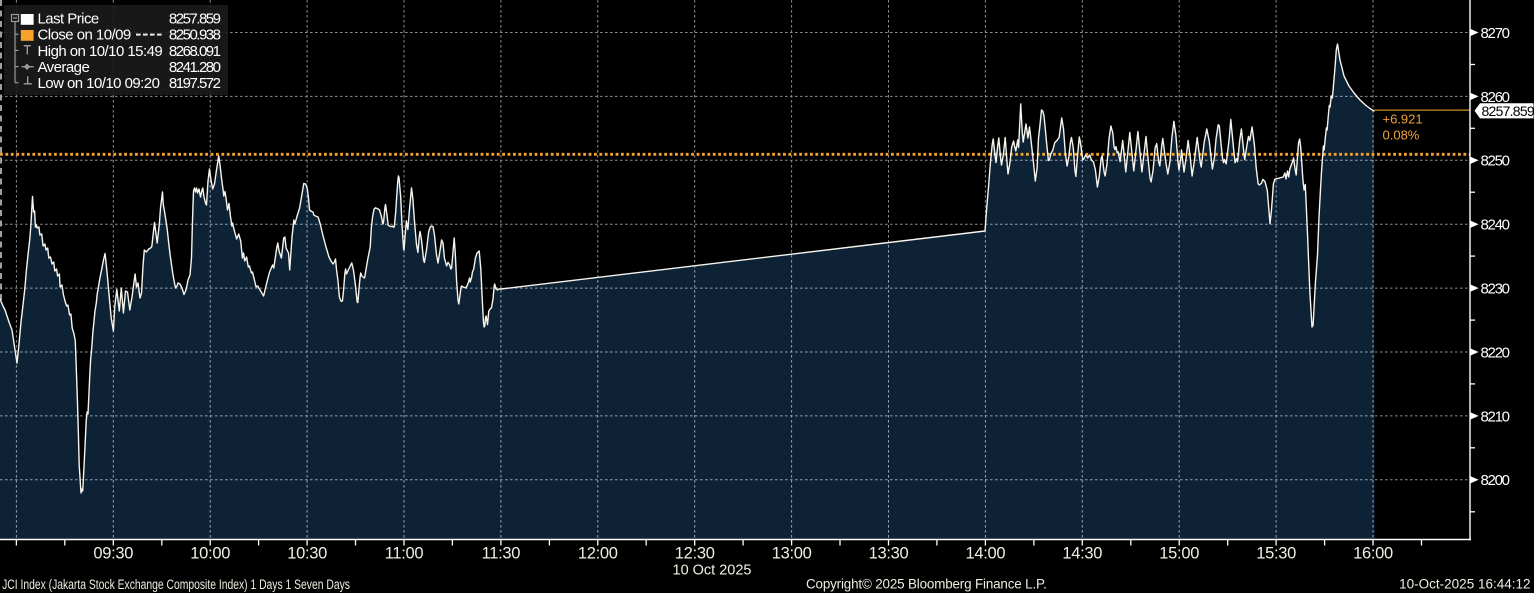  I want to click on svg-text: 8260, so click(1495, 97).